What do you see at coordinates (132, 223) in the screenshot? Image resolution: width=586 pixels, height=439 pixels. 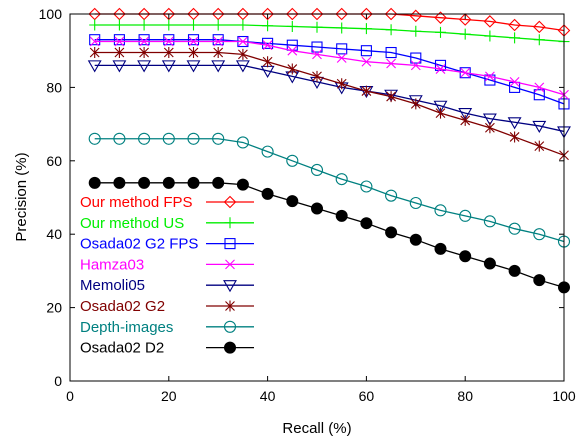 I see `legend-label: Our method US` at bounding box center [132, 223].